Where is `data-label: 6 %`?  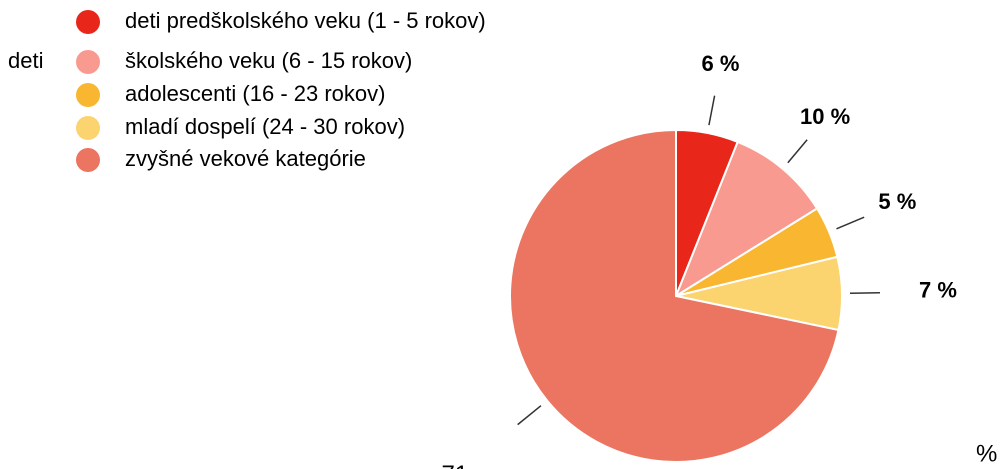
data-label: 6 % is located at coordinates (721, 63).